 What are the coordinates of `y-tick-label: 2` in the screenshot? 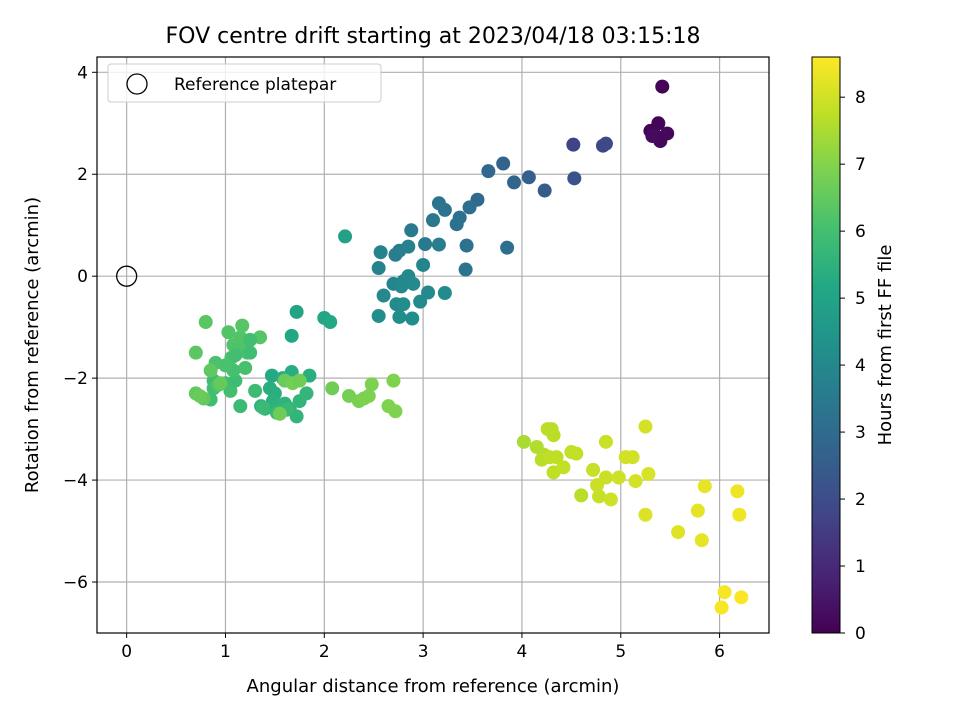 It's located at (82, 175).